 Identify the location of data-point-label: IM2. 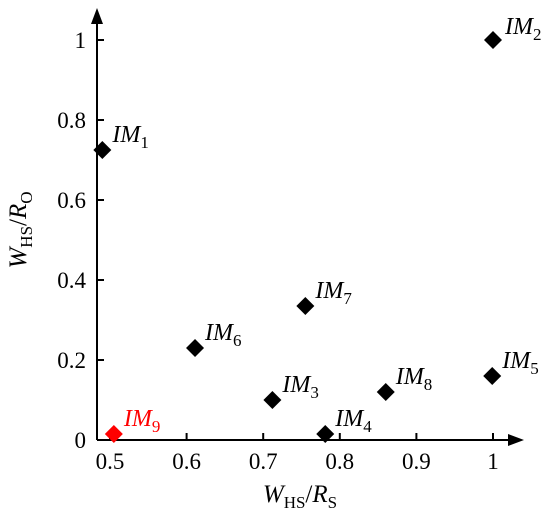
(522, 29).